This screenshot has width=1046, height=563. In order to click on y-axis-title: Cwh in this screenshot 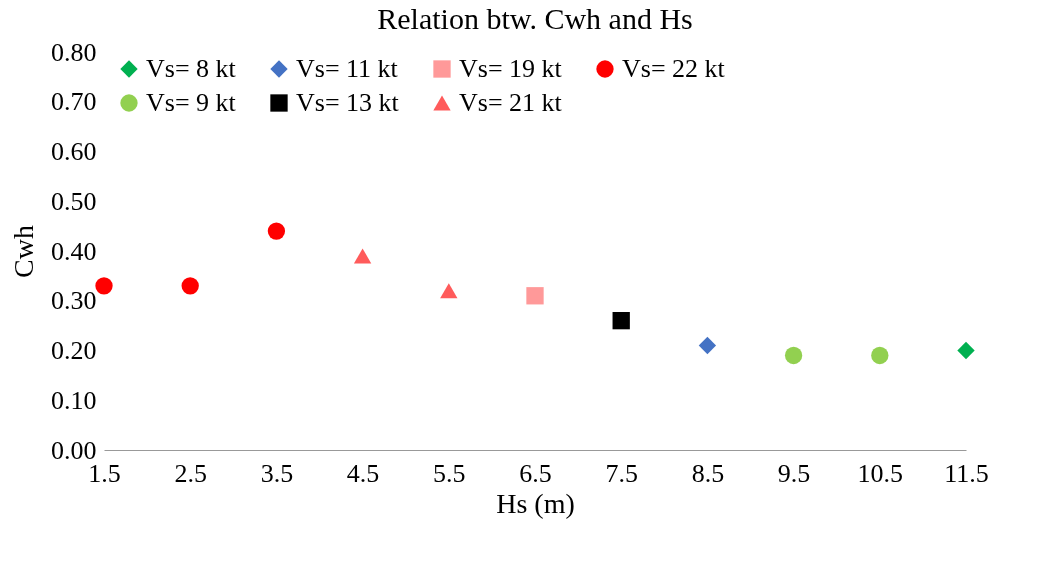, I will do `click(23, 251)`.